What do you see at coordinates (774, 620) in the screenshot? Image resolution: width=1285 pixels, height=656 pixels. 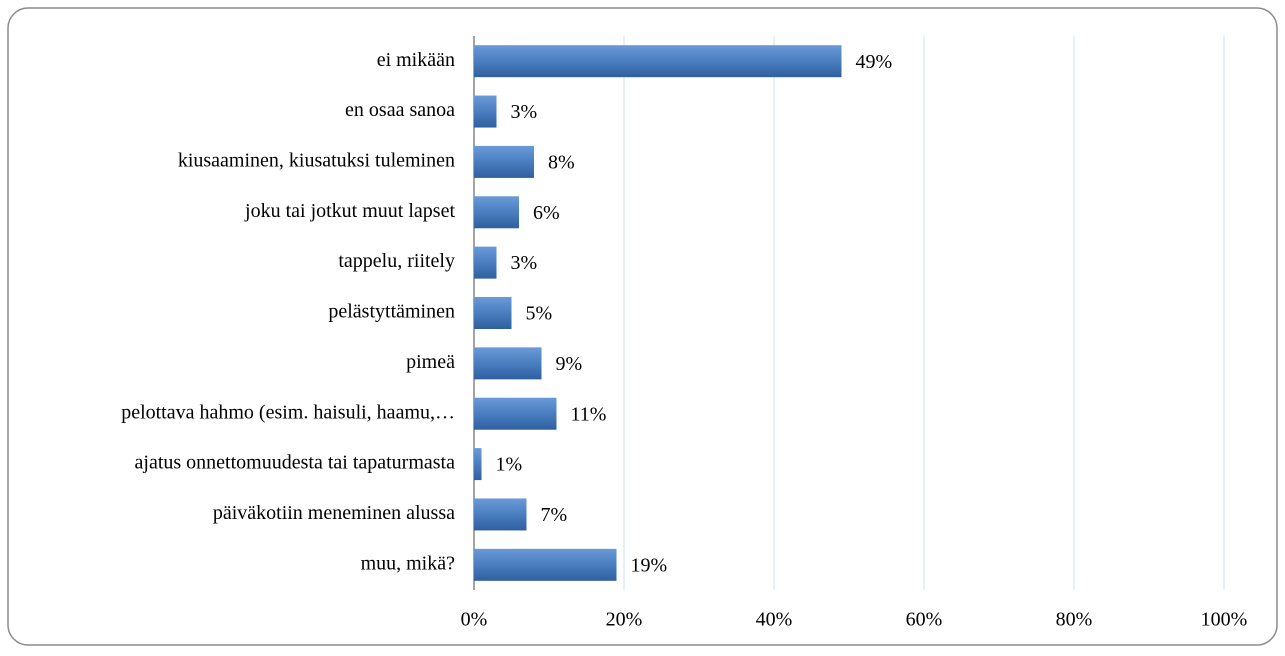 I see `x-tick-label: 40%` at bounding box center [774, 620].